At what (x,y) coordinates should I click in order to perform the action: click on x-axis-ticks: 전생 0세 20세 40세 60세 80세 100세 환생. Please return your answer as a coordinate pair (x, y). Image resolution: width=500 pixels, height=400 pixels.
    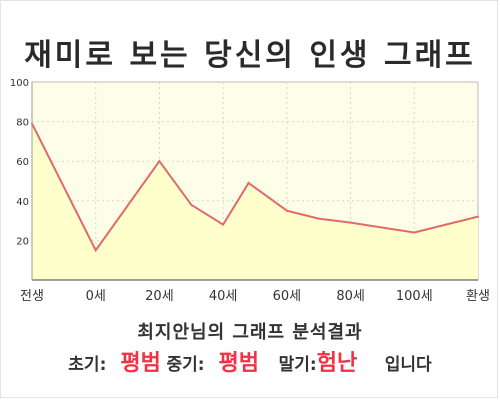
    Looking at the image, I should click on (255, 296).